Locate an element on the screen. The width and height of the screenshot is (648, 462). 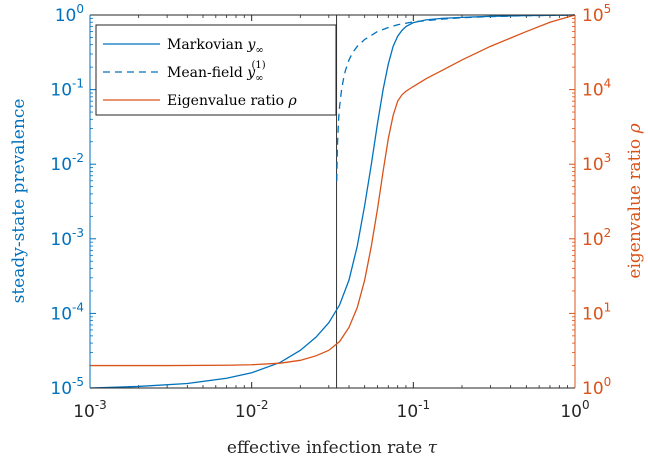
y-right-tick-label-5: 10⁵ is located at coordinates (596, 14).